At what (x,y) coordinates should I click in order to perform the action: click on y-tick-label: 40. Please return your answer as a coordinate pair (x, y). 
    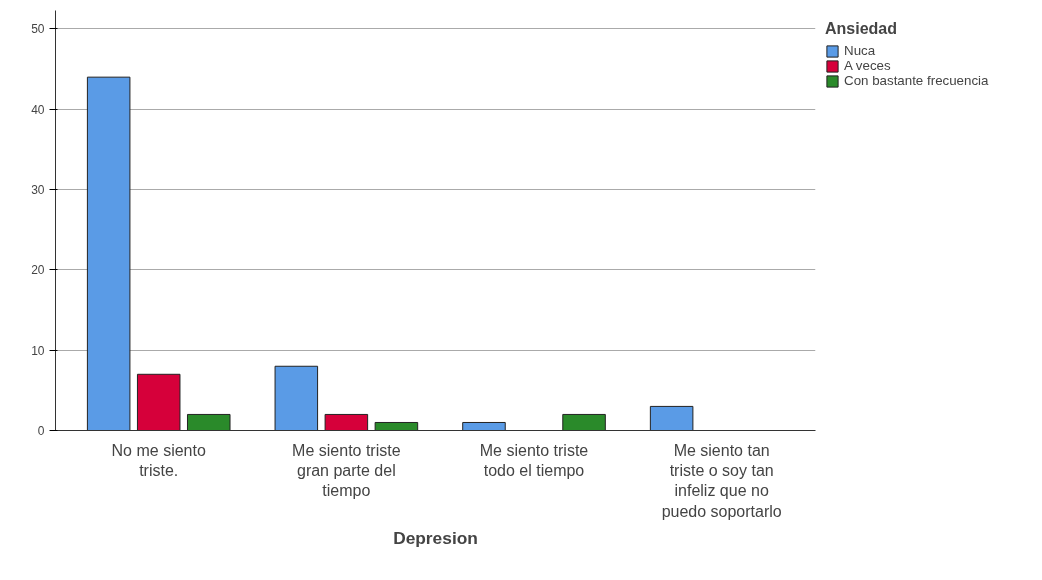
    Looking at the image, I should click on (38, 109).